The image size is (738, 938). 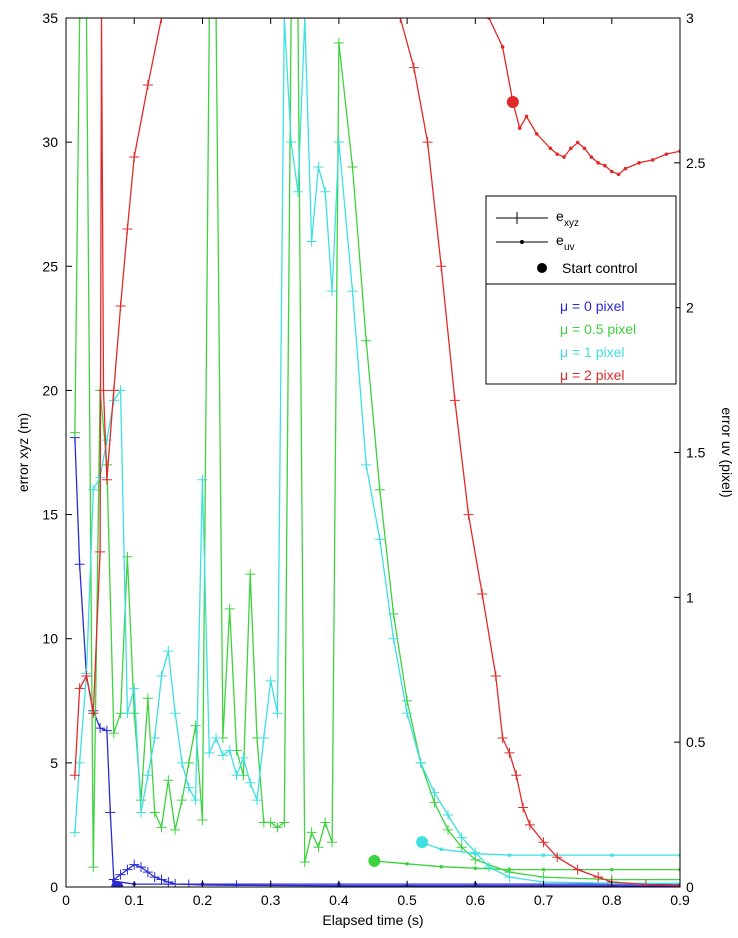 I want to click on y-right-tick-label: 2, so click(x=690, y=308).